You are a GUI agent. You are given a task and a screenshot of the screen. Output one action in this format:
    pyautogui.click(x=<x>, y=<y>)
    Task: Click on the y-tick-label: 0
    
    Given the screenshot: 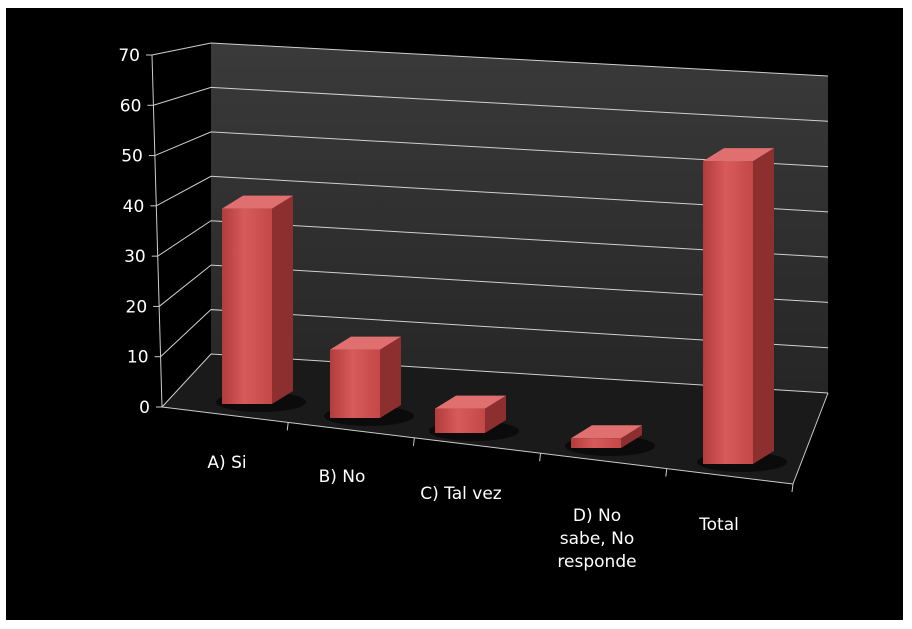 What is the action you would take?
    pyautogui.click(x=144, y=408)
    